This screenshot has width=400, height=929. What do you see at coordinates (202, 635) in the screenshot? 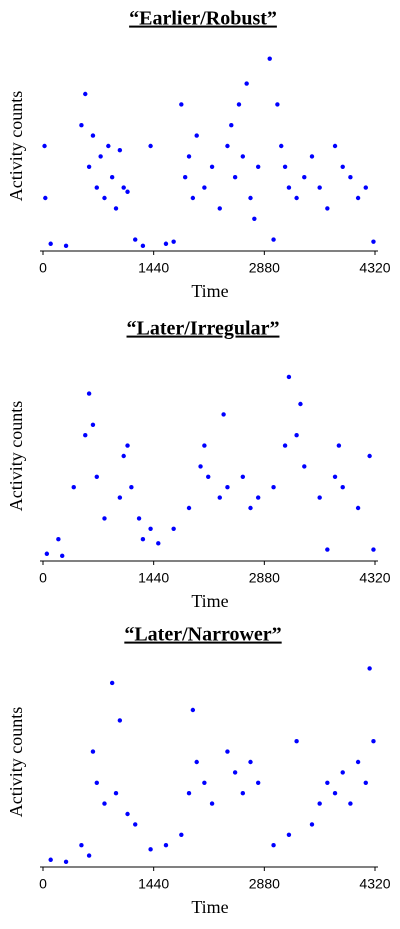
I see `panel-title: “Later/Narrower”` at bounding box center [202, 635].